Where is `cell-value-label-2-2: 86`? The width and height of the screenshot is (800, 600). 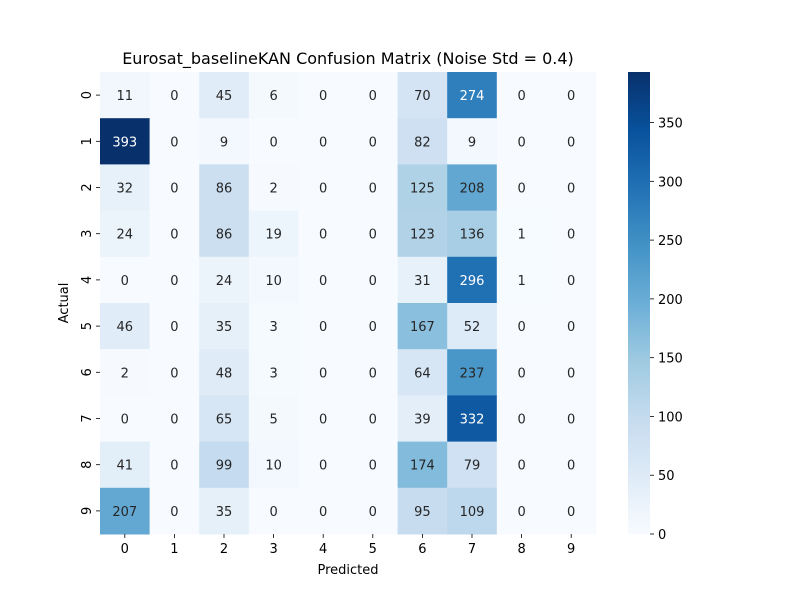
cell-value-label-2-2: 86 is located at coordinates (224, 189).